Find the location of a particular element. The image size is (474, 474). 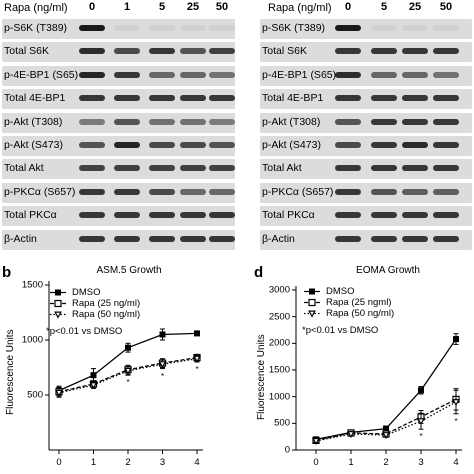

panel-letter: b is located at coordinates (7, 272).